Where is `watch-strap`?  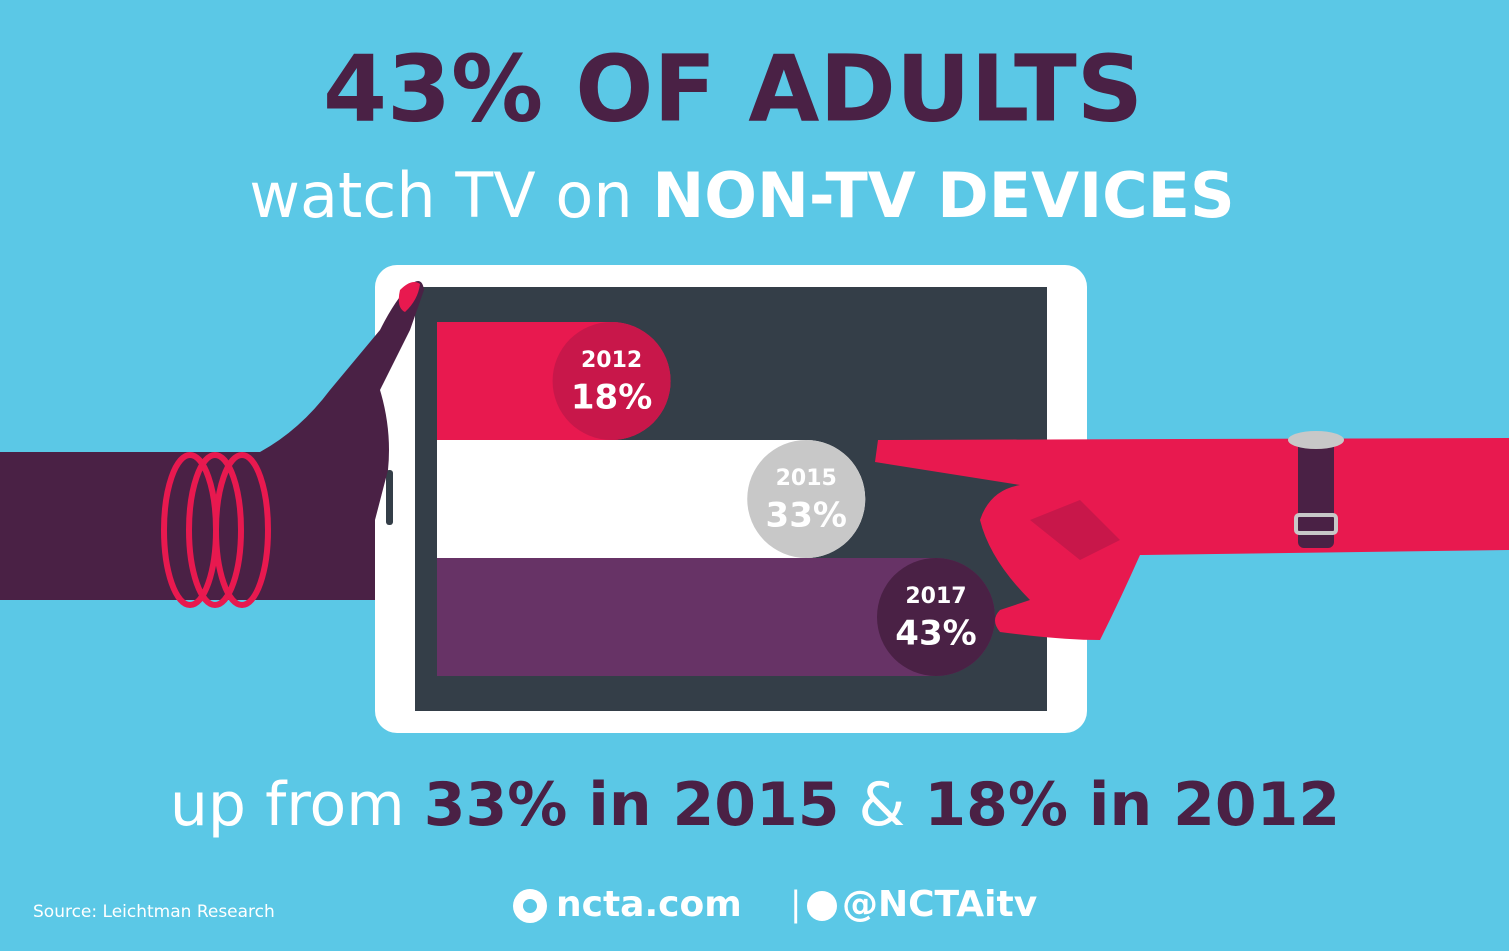 watch-strap is located at coordinates (1316, 494).